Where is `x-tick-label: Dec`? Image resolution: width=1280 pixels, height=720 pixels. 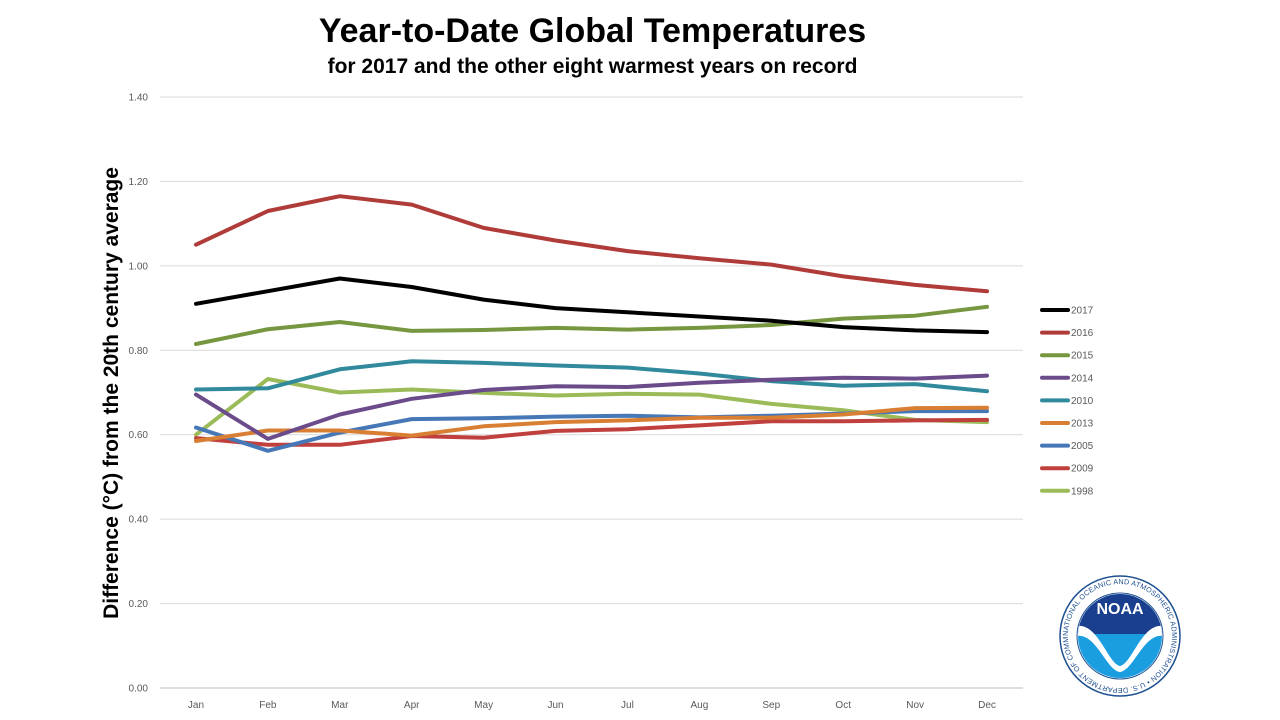
x-tick-label: Dec is located at coordinates (987, 705).